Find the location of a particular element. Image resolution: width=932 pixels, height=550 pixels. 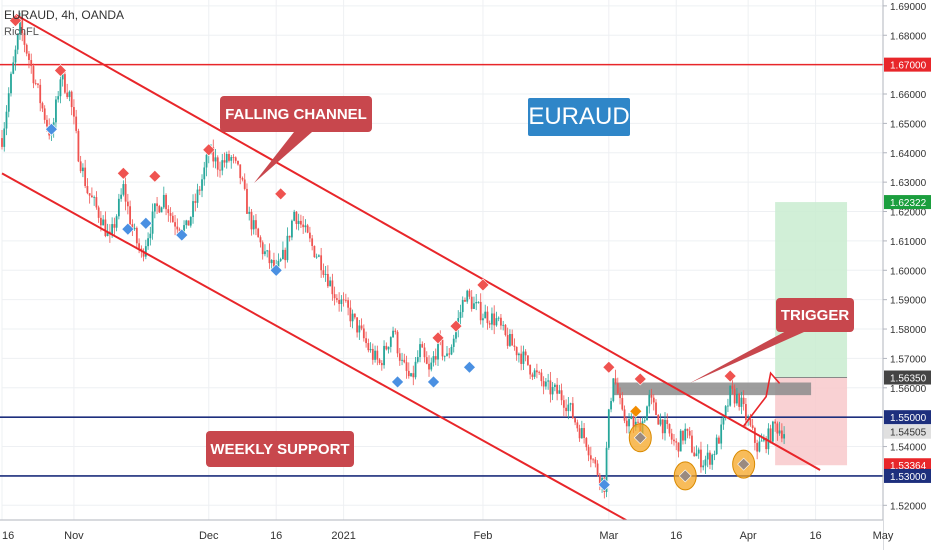

trigger-zone is located at coordinates (712, 389).